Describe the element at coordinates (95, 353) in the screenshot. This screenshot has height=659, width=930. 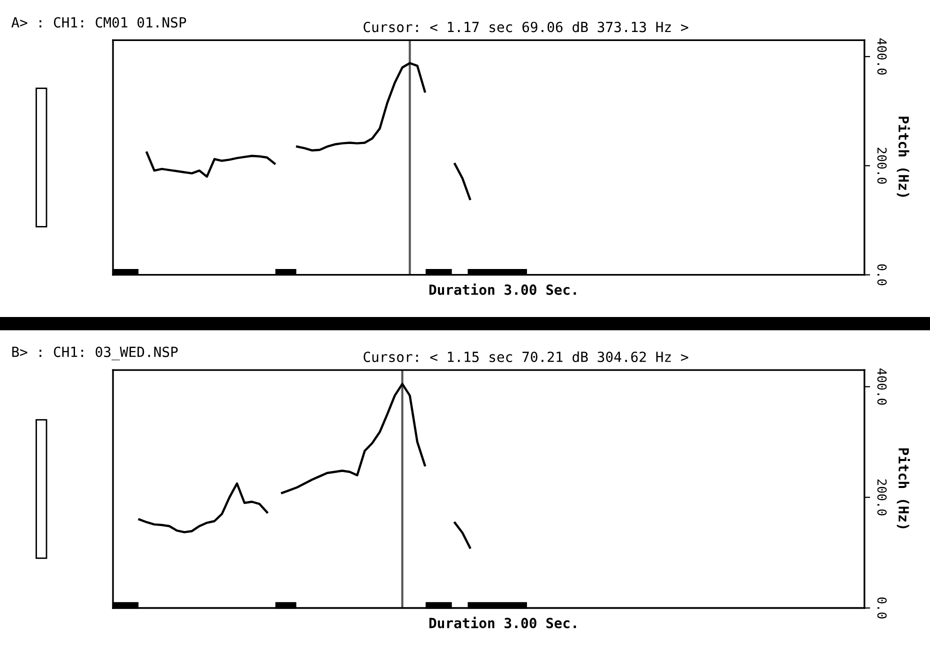
I see `chart-title: B> : CH1: 03_WED.NSP` at that location.